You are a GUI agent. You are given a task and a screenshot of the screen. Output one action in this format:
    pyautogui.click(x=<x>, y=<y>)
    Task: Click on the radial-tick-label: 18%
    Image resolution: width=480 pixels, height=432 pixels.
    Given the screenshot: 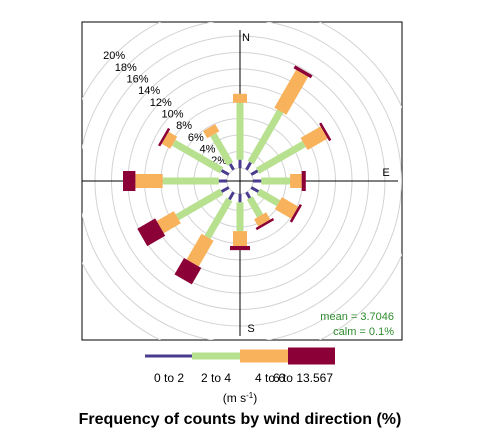 What is the action you would take?
    pyautogui.click(x=126, y=68)
    